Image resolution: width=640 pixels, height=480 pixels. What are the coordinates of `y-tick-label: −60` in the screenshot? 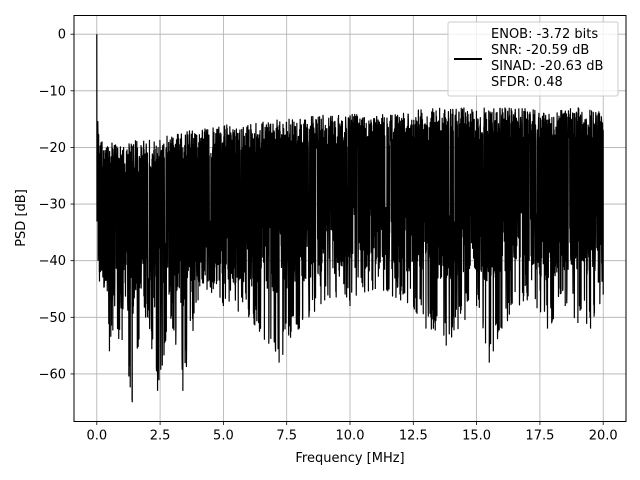 It's located at (52, 374).